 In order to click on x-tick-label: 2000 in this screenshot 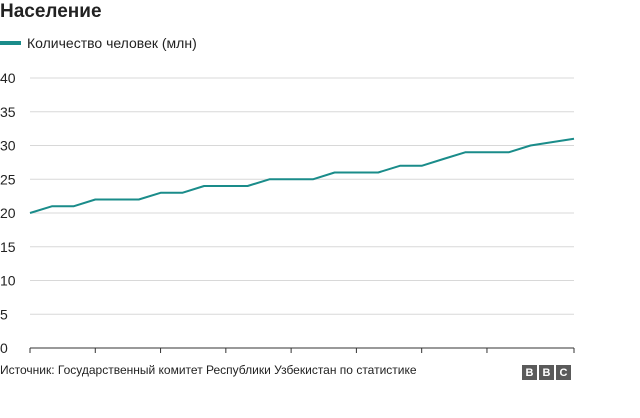, I will do `click(225, 356)`.